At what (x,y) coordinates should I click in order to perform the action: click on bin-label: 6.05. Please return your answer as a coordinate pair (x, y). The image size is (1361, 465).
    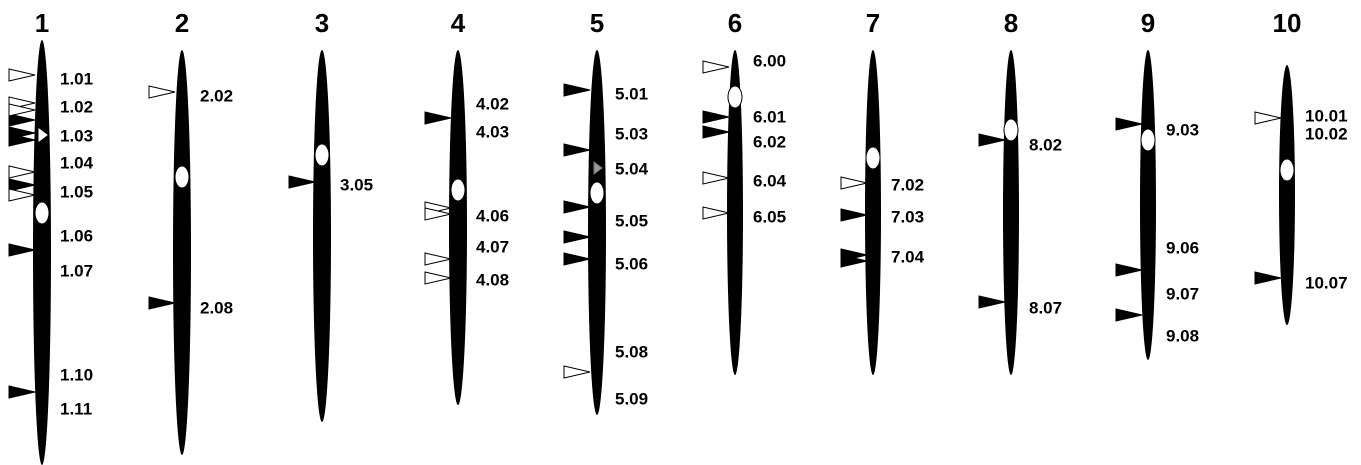
    Looking at the image, I should click on (769, 216).